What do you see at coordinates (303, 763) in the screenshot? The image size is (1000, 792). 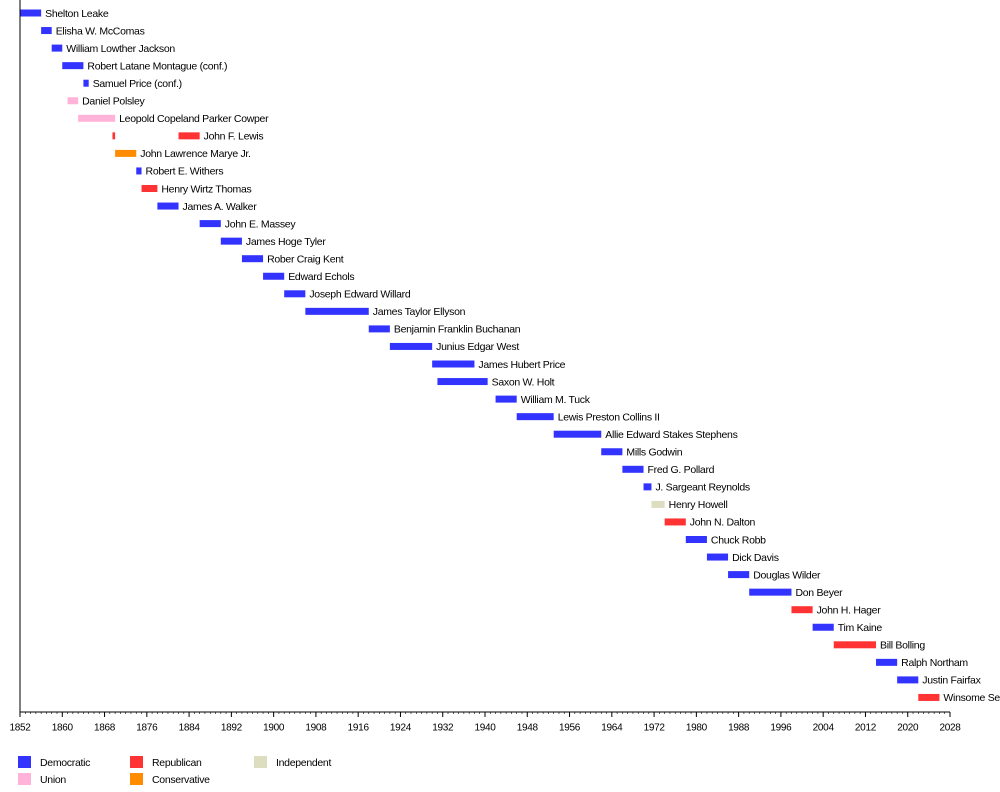 I see `legend-label: Independent` at bounding box center [303, 763].